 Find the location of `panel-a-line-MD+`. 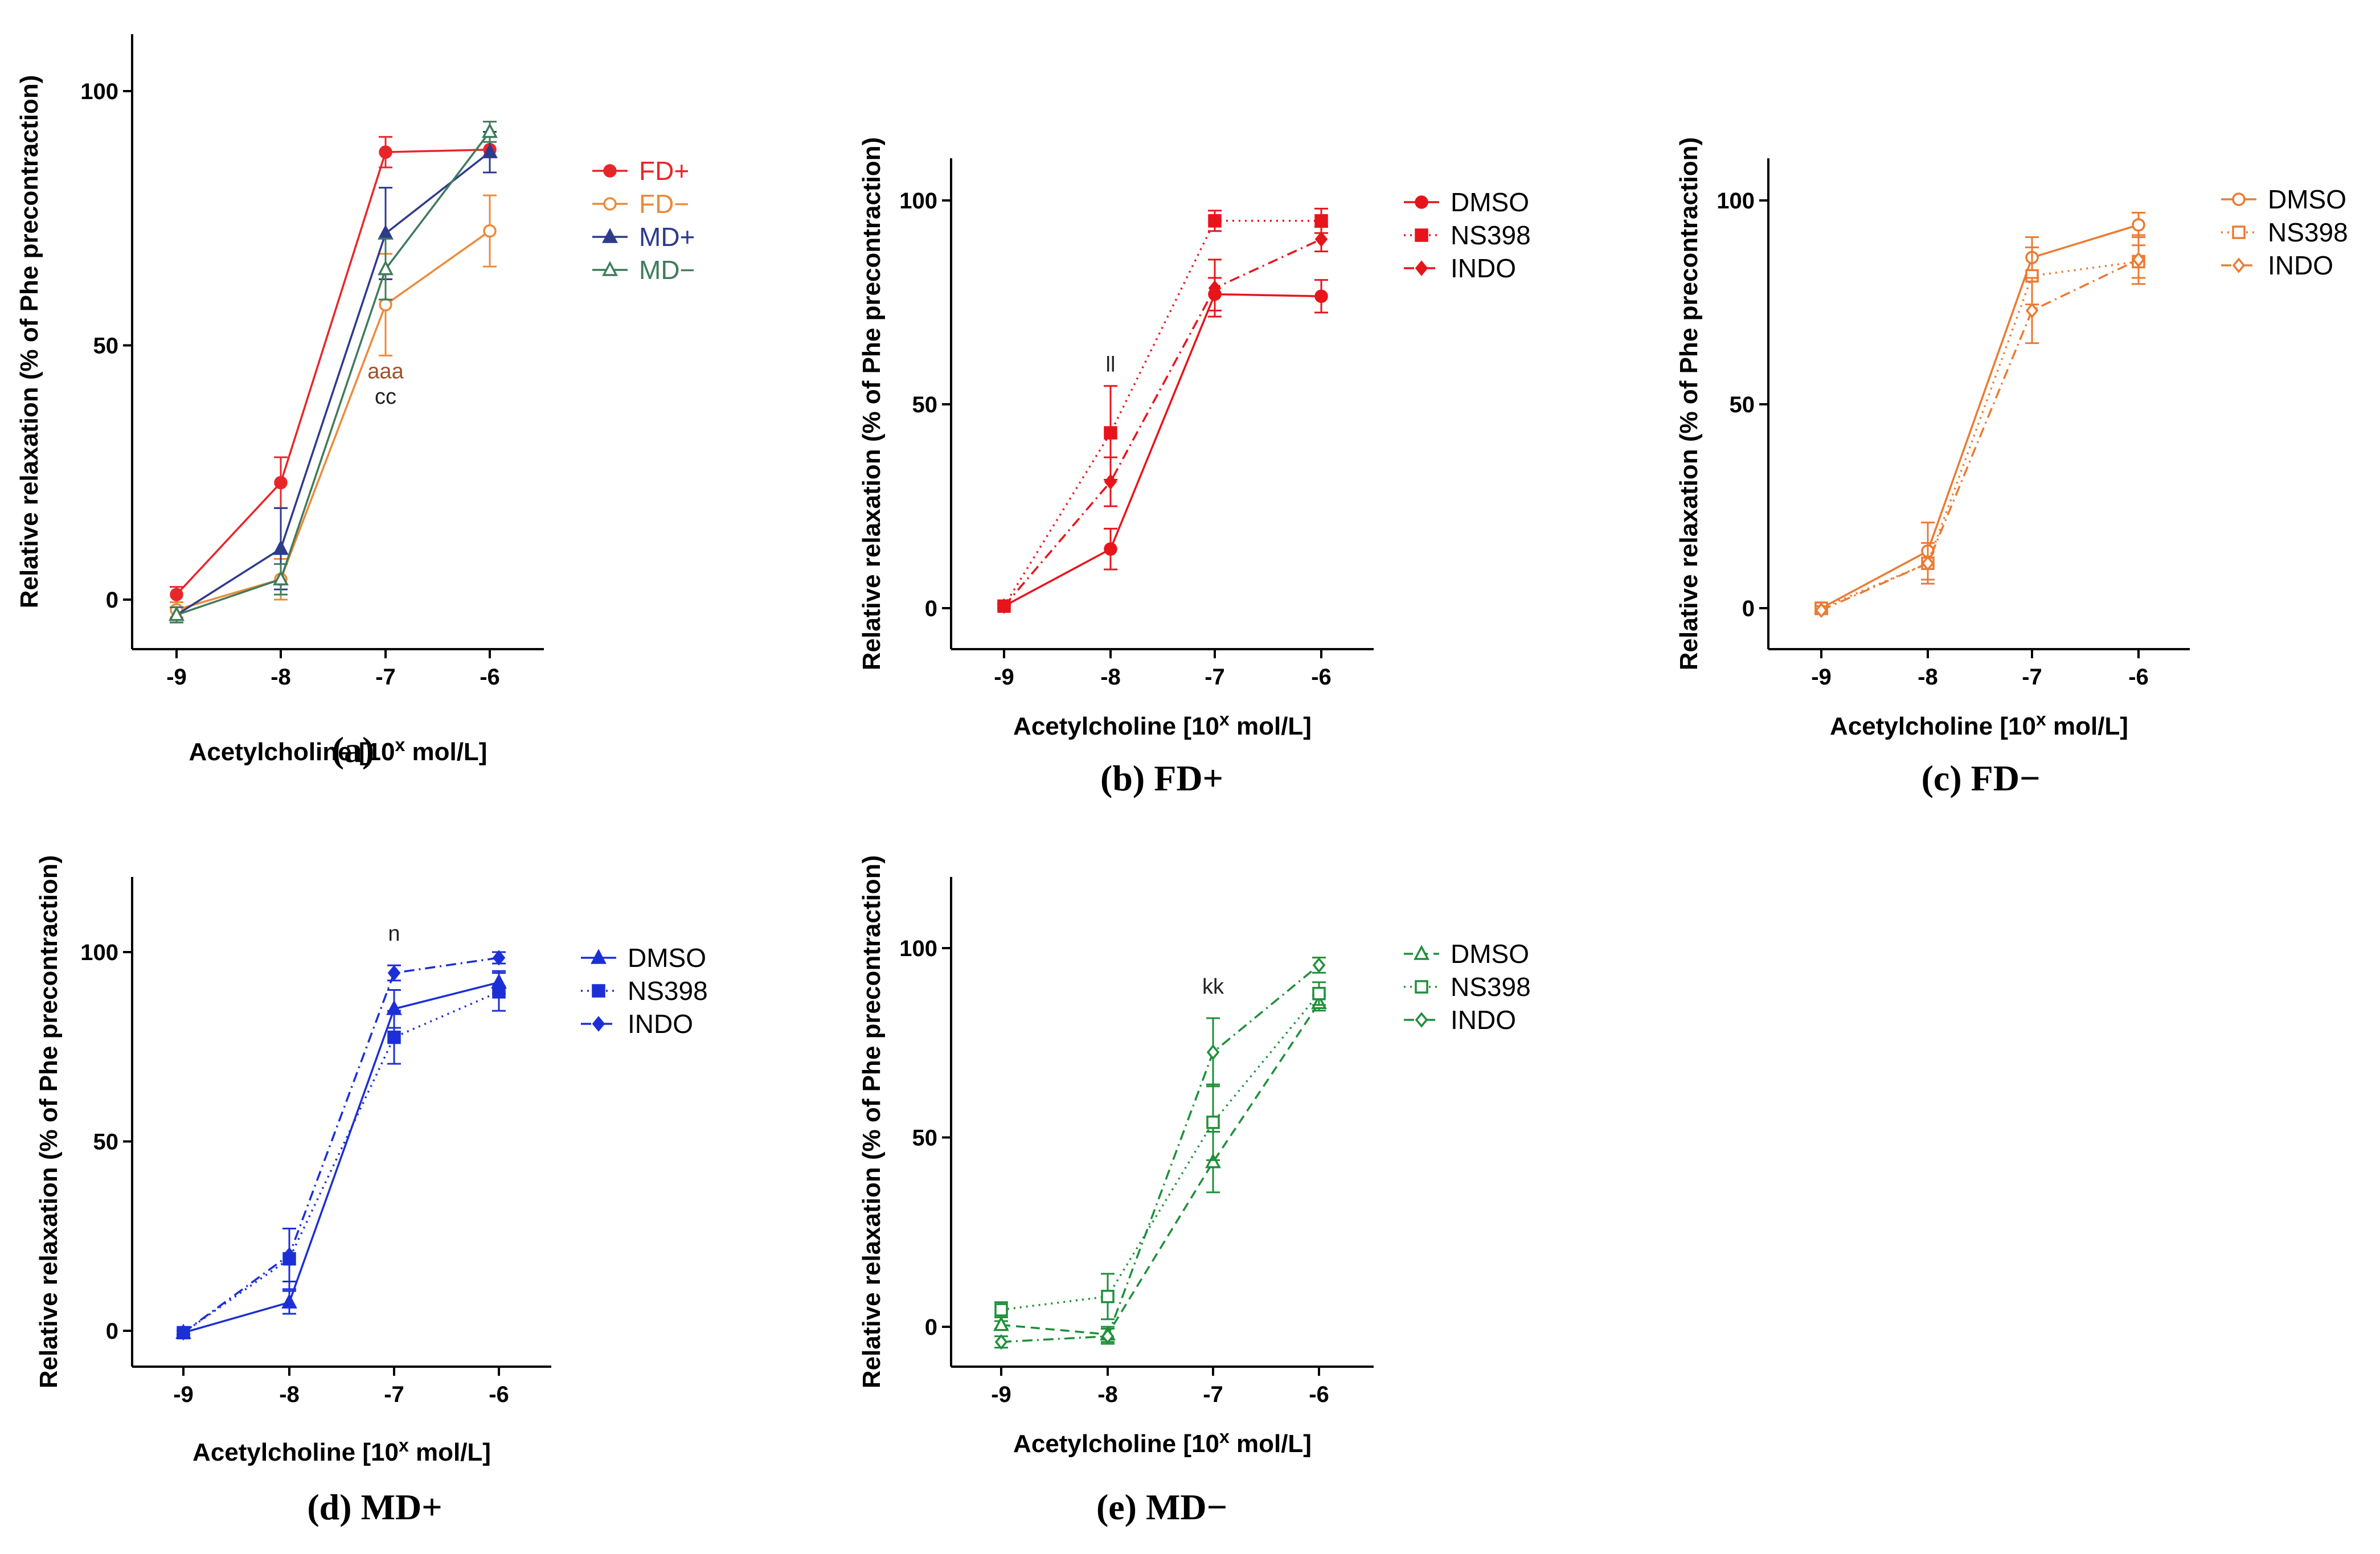

panel-a-line-MD+ is located at coordinates (333, 383).